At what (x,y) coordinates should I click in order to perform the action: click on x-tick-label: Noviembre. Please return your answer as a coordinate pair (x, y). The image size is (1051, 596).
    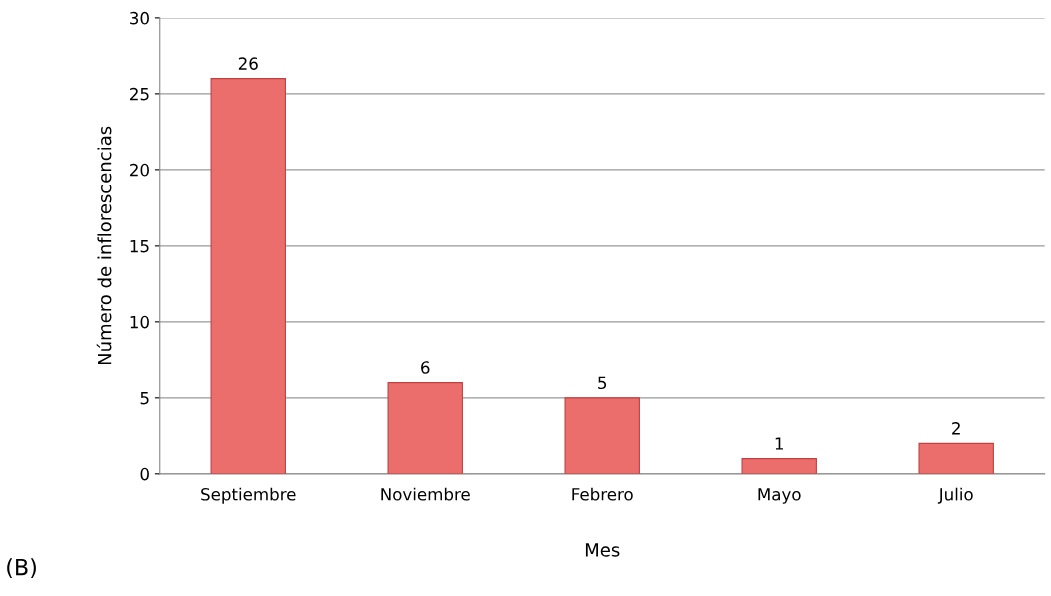
    Looking at the image, I should click on (425, 494).